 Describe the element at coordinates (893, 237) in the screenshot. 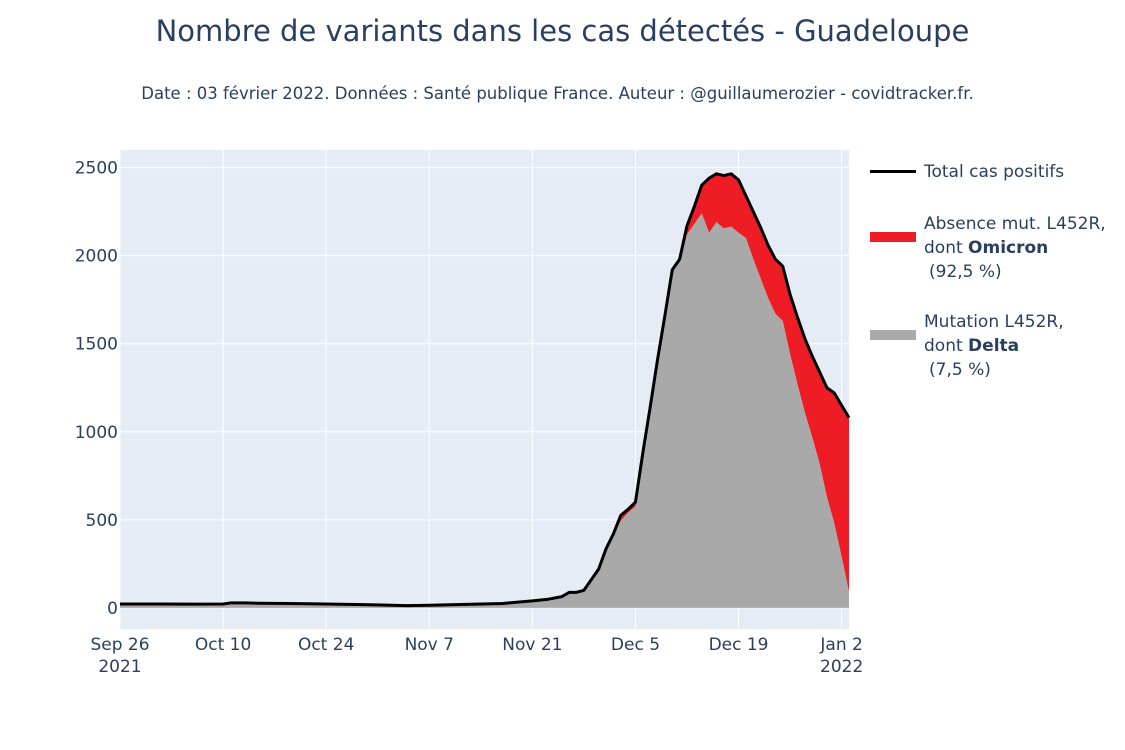

I see `legend-swatch-omicron` at that location.